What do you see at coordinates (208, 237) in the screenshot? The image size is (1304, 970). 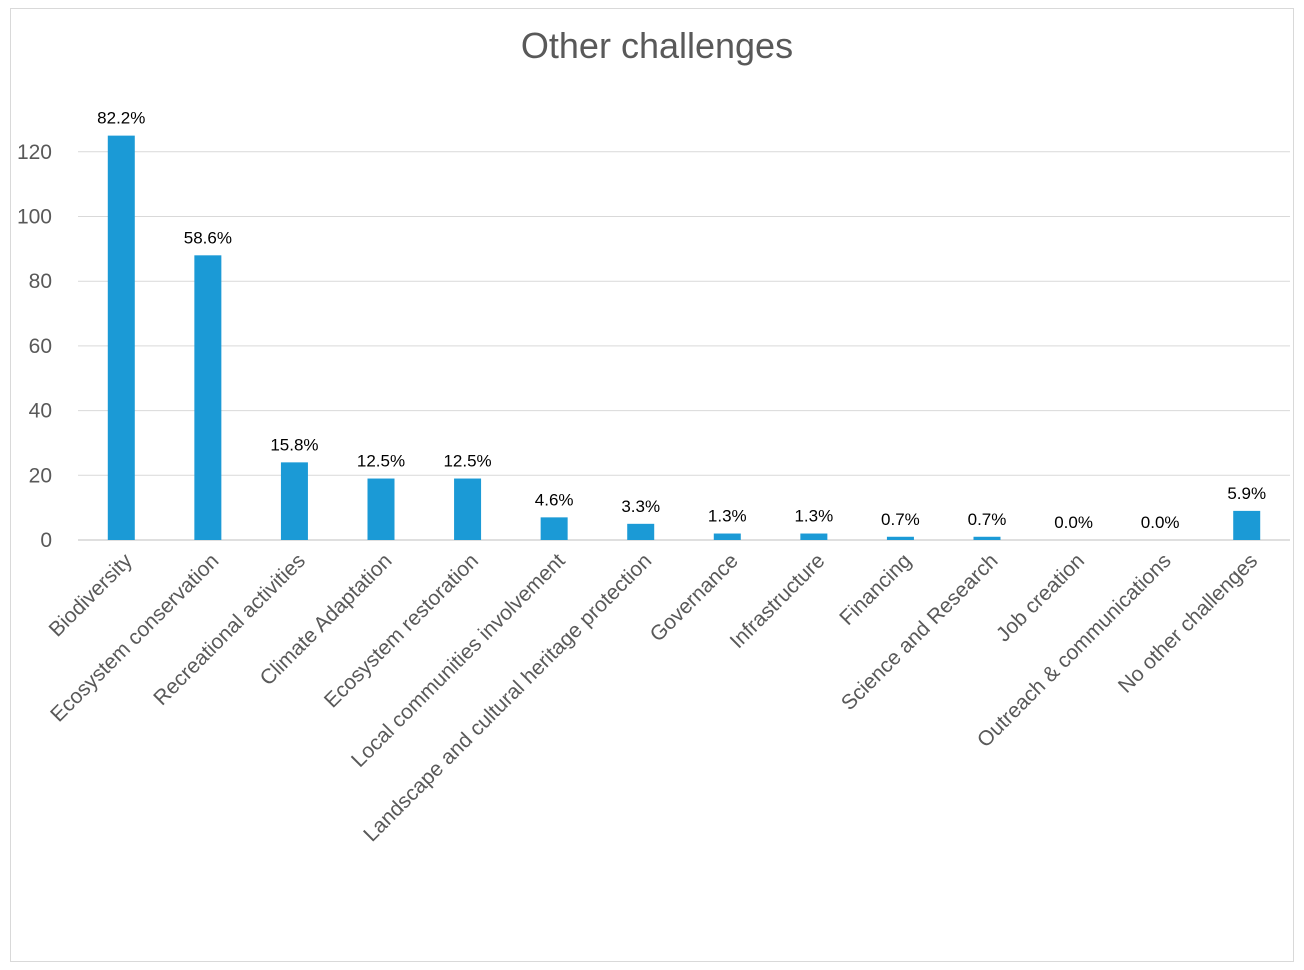 I see `data-label: 58.6%` at bounding box center [208, 237].